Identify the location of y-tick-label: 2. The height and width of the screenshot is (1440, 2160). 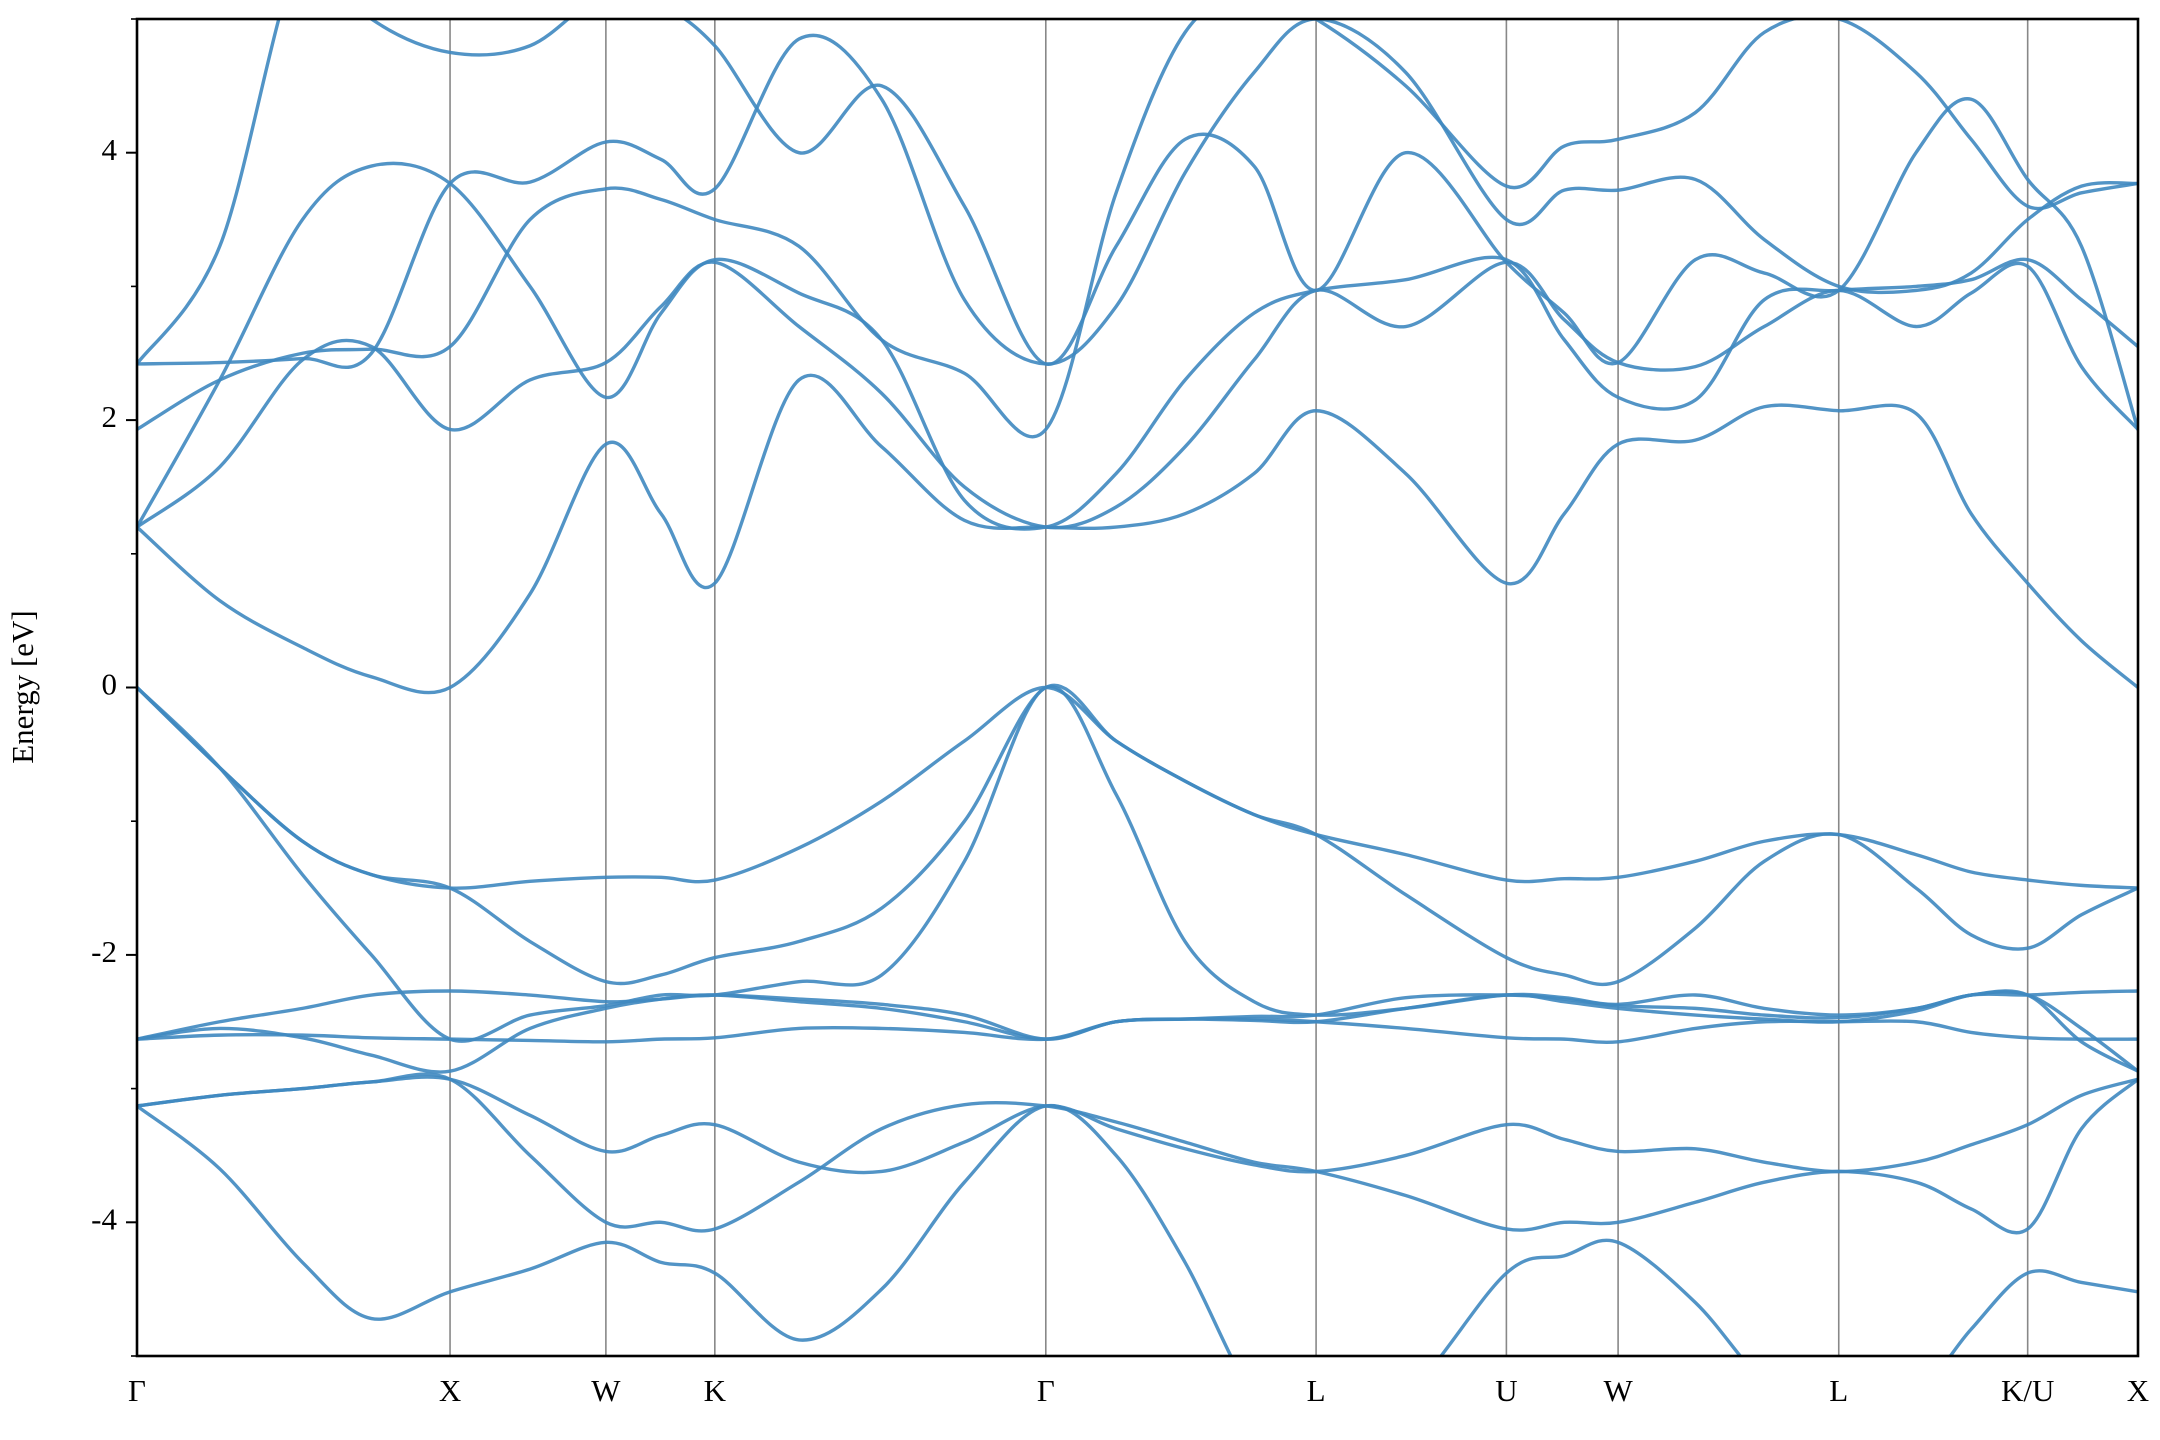
(110, 416).